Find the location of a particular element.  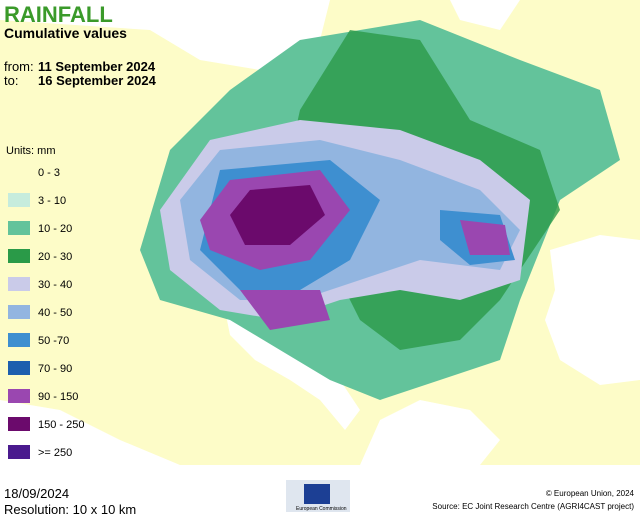

sea-north is located at coordinates (165, 35).